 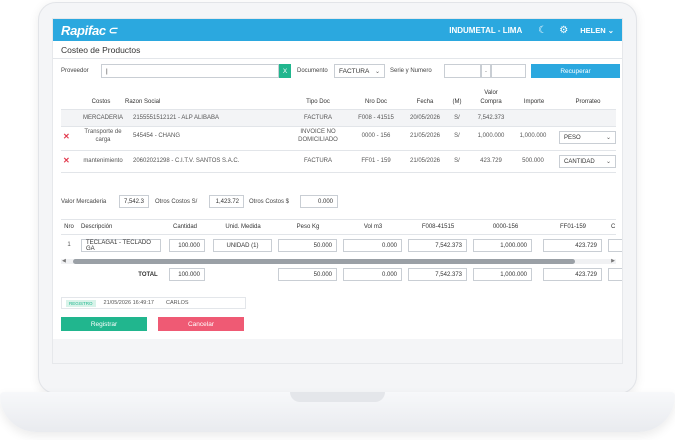 What do you see at coordinates (502, 245) in the screenshot?
I see `0000-field: 1,000.000` at bounding box center [502, 245].